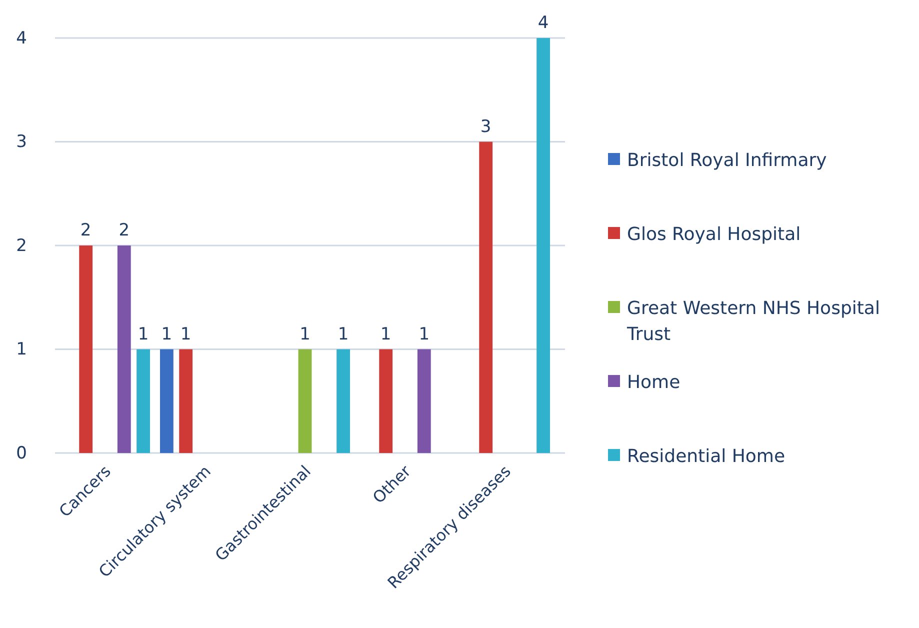 The image size is (919, 628). Describe the element at coordinates (21, 38) in the screenshot. I see `y-tick-label: 4` at that location.